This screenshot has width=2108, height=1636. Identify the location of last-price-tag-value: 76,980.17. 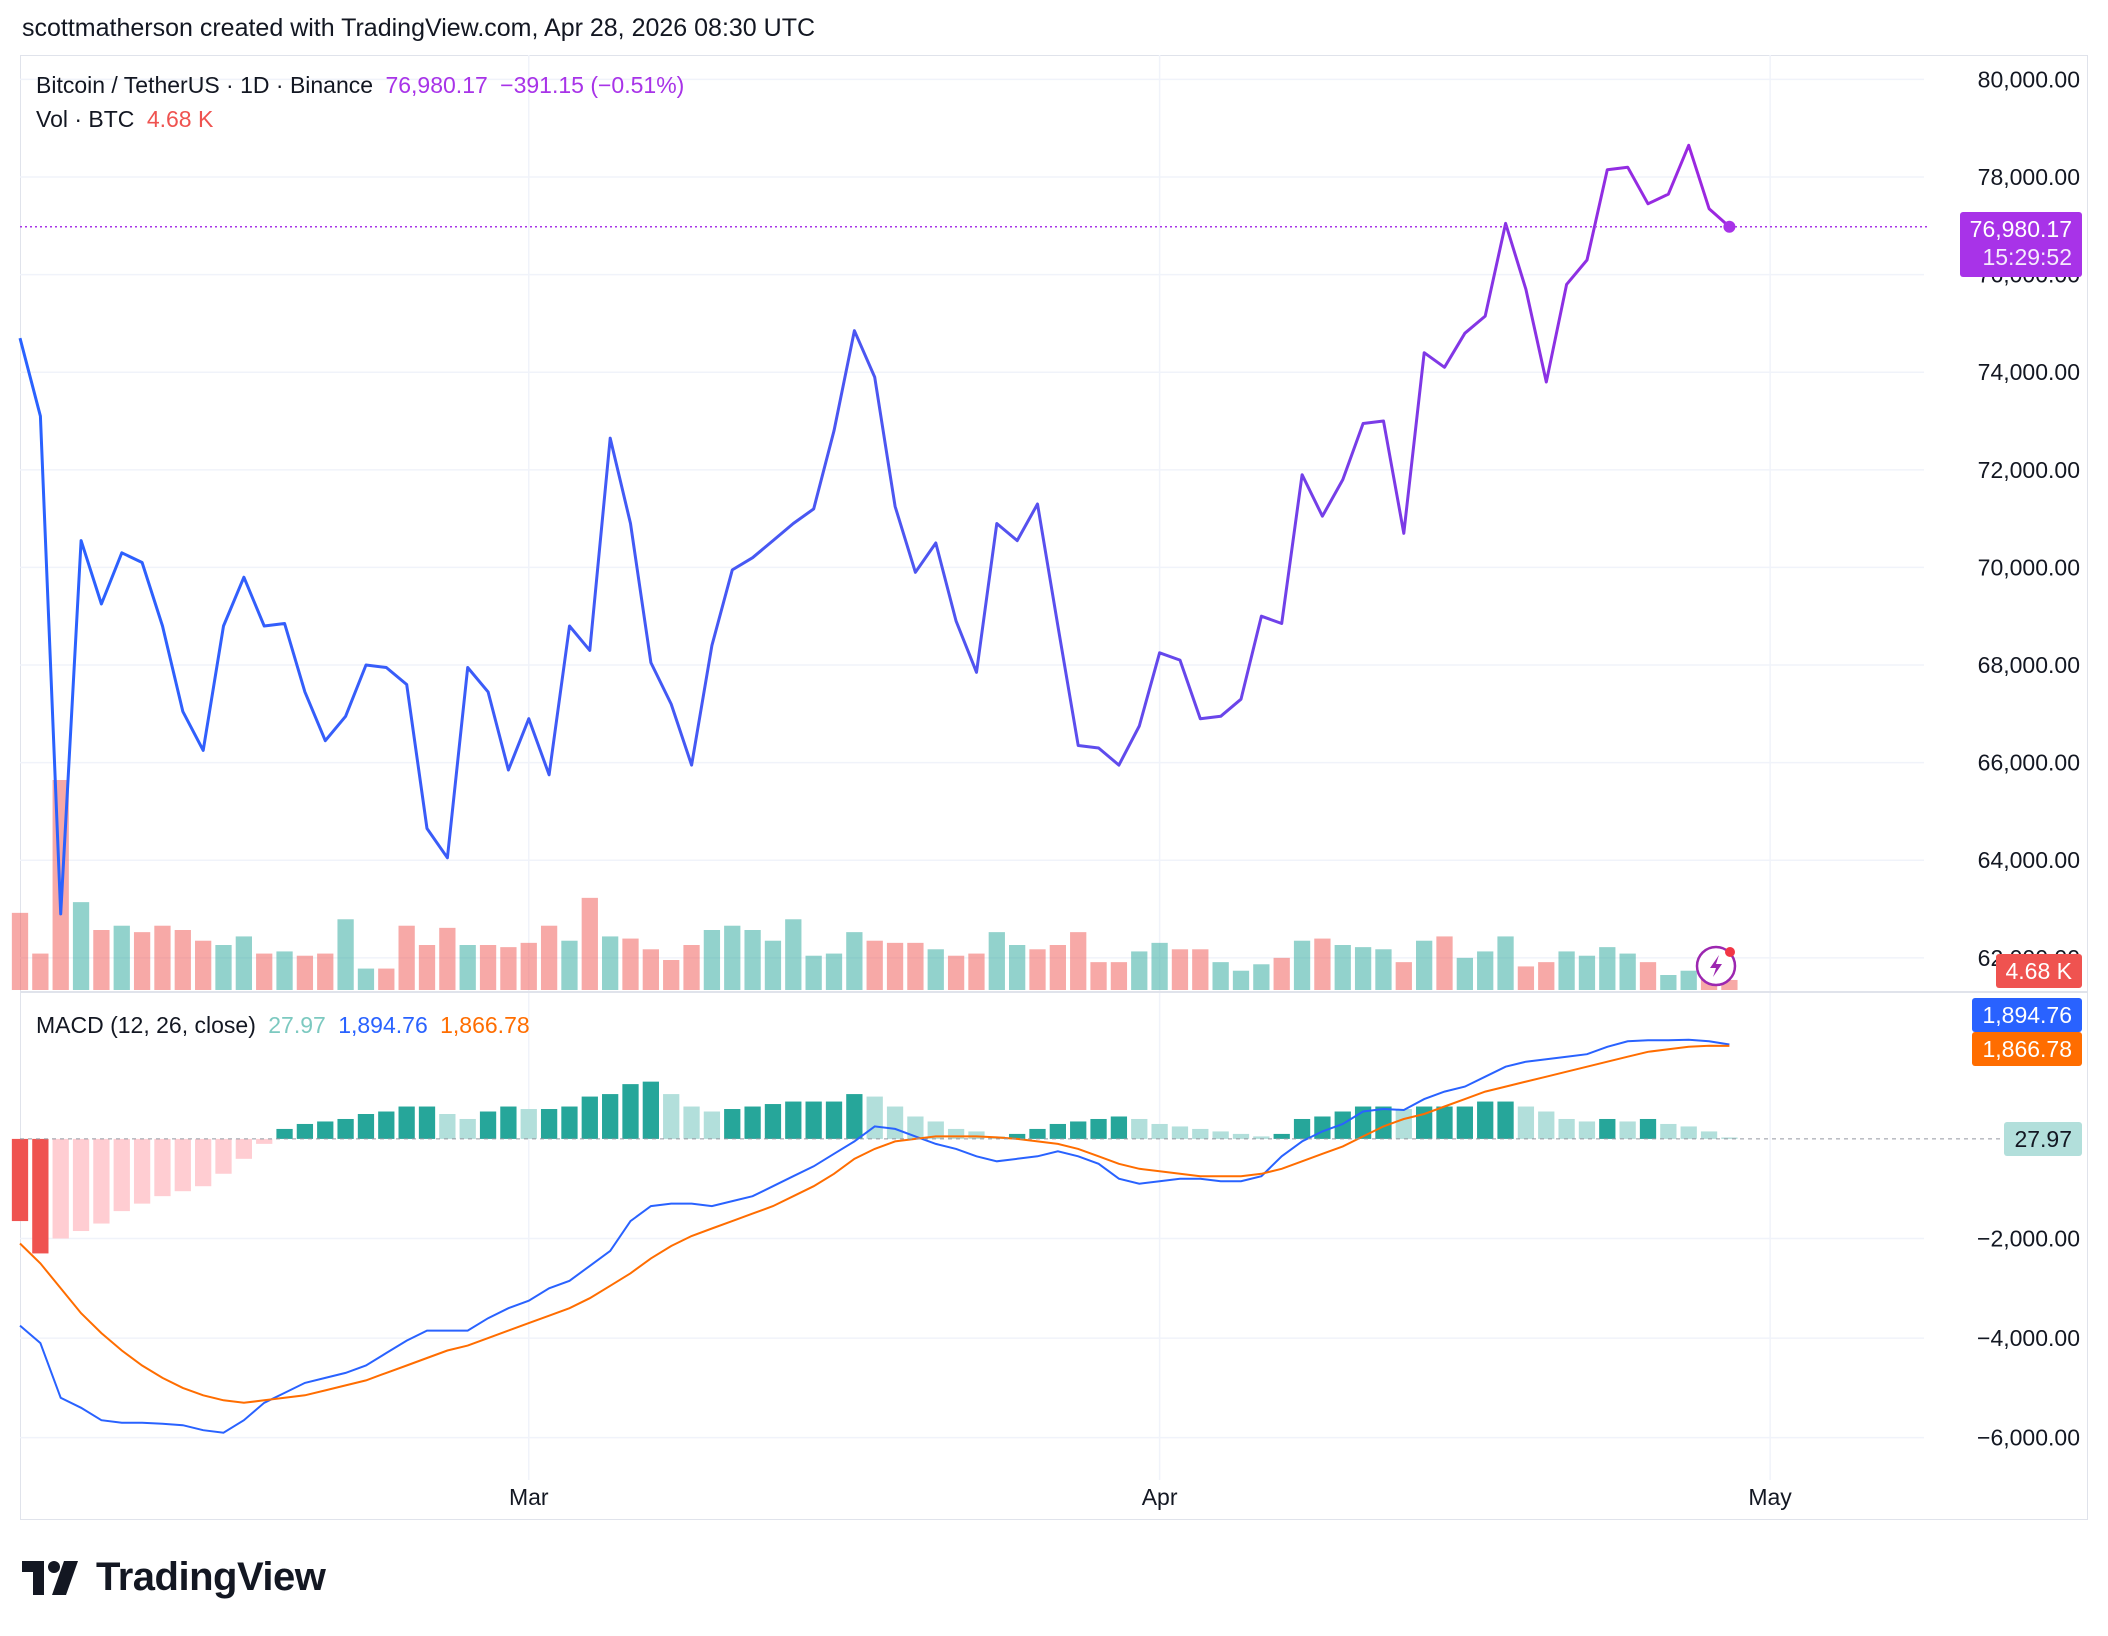
(2020, 229).